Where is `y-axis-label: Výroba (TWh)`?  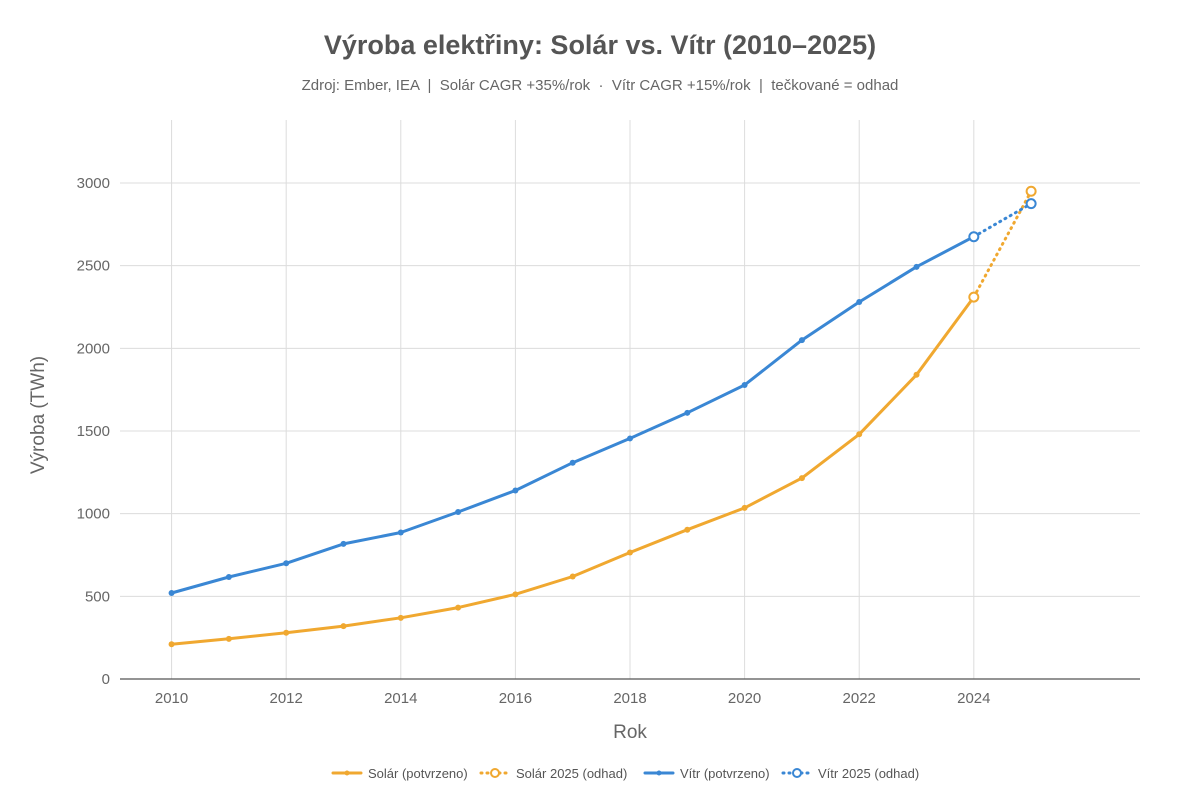 y-axis-label: Výroba (TWh) is located at coordinates (38, 415).